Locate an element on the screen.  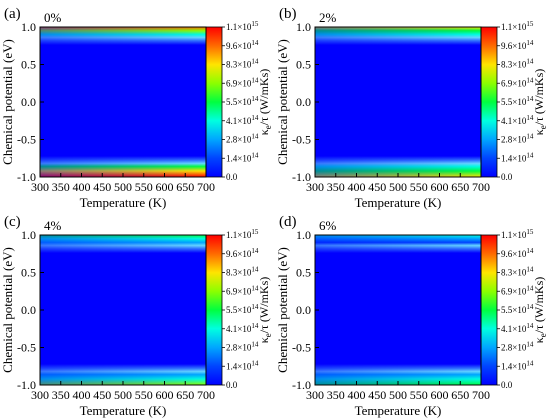
strain-label: 2% is located at coordinates (328, 17).